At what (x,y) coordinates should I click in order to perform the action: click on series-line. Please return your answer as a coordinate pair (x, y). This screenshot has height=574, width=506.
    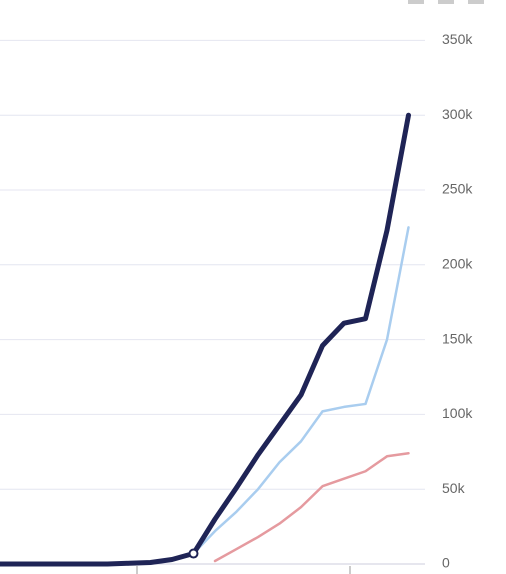
    Looking at the image, I should click on (311, 507).